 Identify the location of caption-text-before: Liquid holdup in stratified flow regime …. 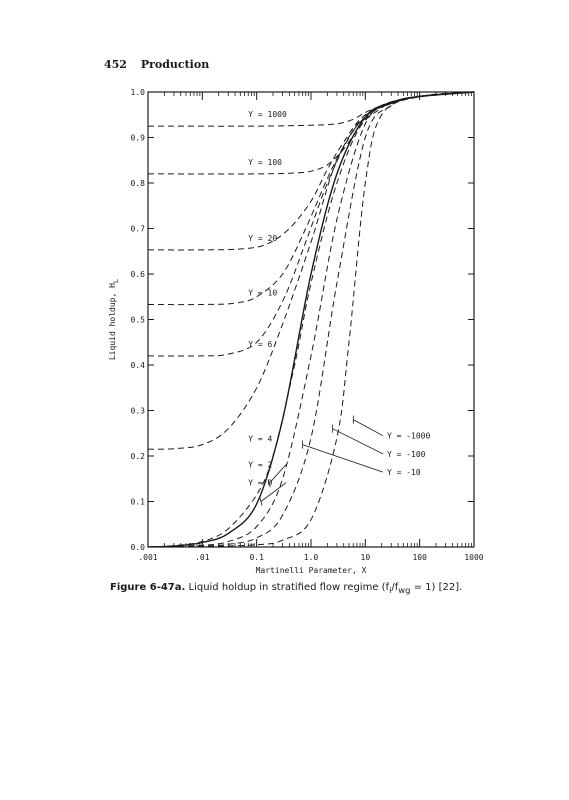
(287, 587).